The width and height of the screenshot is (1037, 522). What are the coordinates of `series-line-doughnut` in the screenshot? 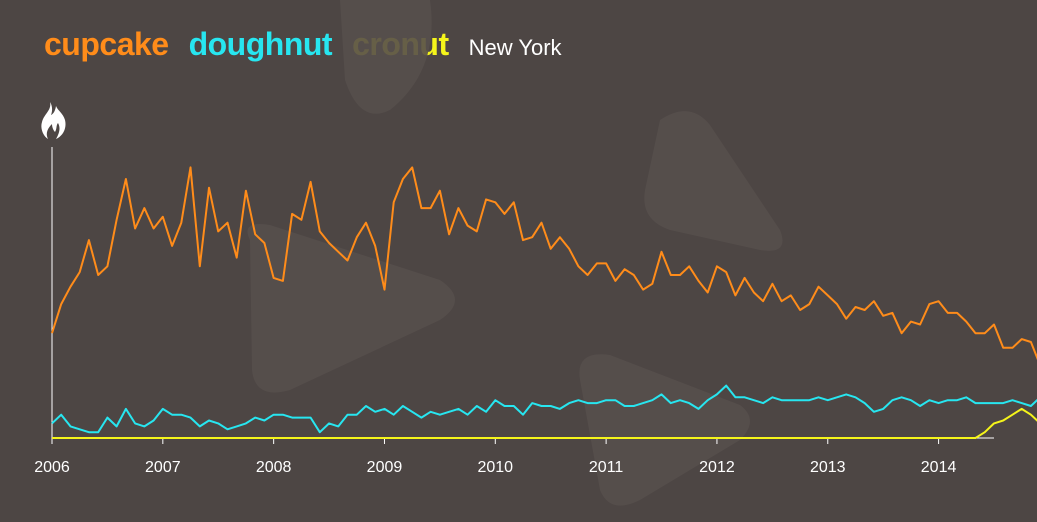 It's located at (544, 409).